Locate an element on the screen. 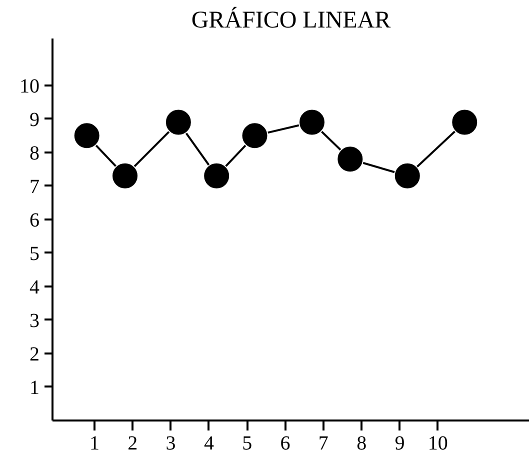 The image size is (529, 456). y-tick-label: 10 is located at coordinates (30, 86).